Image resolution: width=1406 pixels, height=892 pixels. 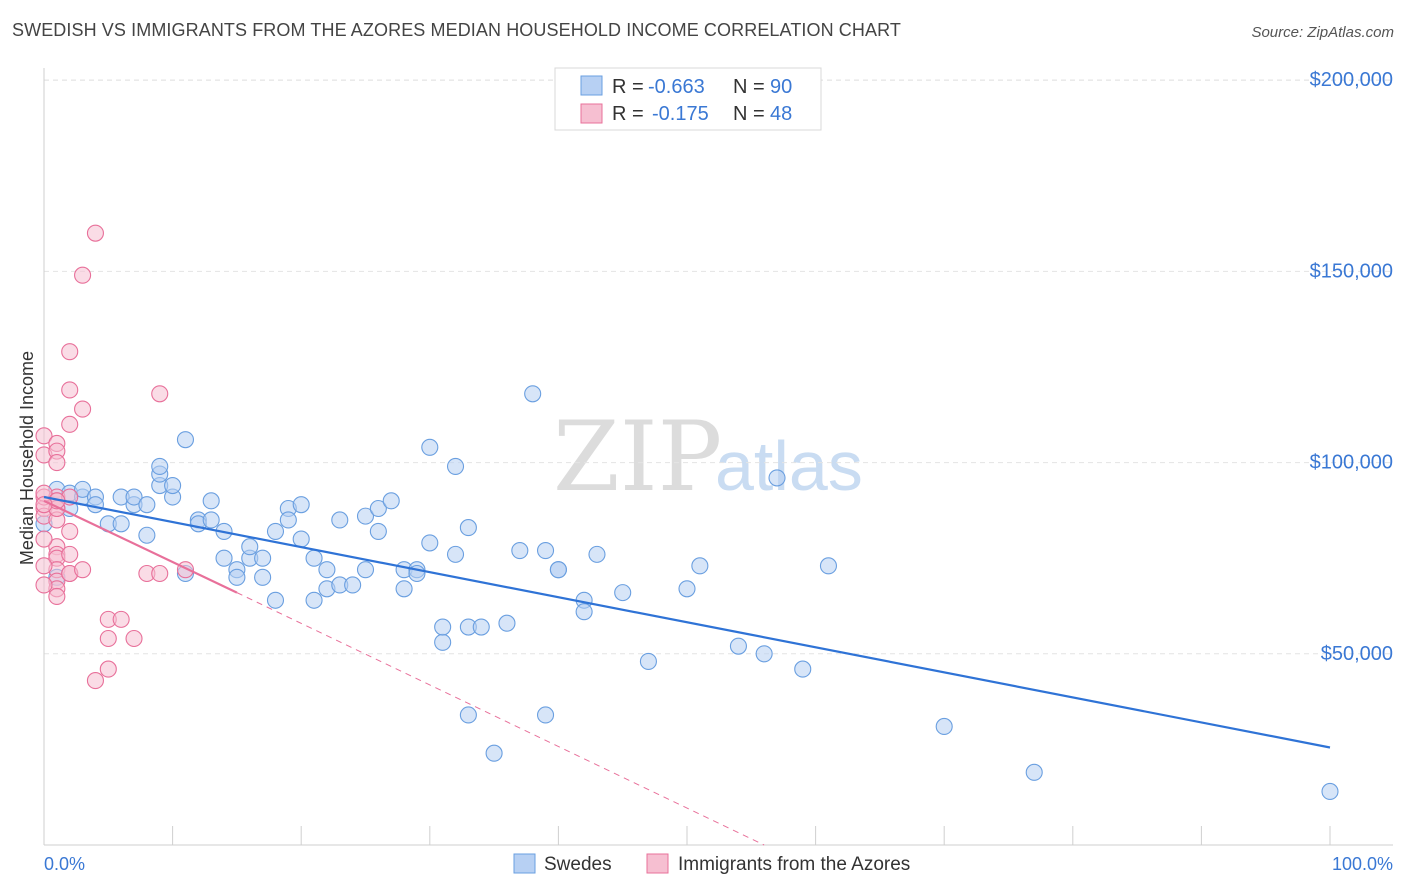 I want to click on x-tick-label-min: 0.0%, so click(x=64, y=864).